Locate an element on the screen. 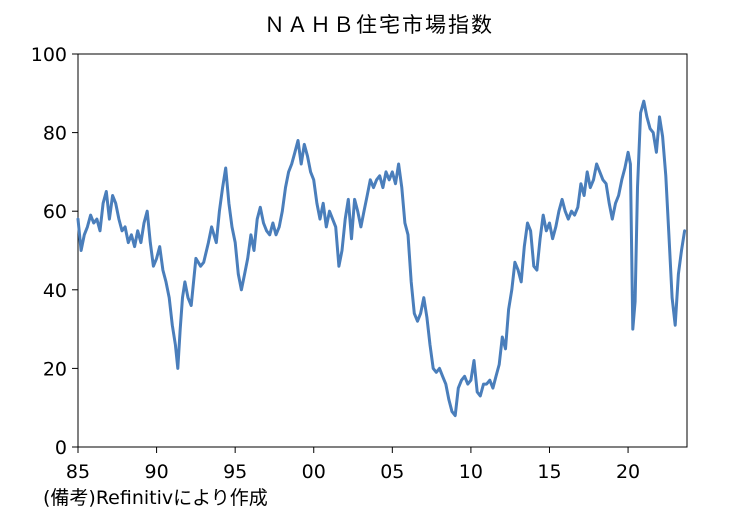  x-tick-label: 00 is located at coordinates (314, 472).